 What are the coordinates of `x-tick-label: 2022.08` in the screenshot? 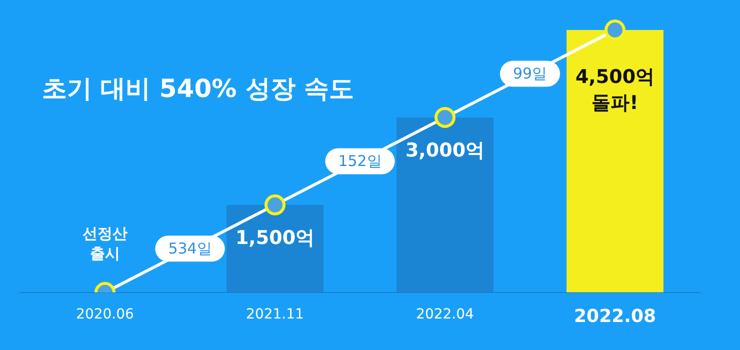 It's located at (615, 316).